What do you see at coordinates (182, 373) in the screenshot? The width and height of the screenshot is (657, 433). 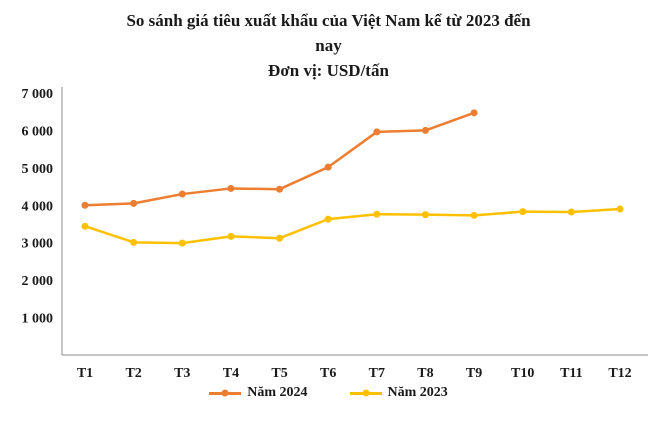 I see `x-tick-label: T3` at bounding box center [182, 373].